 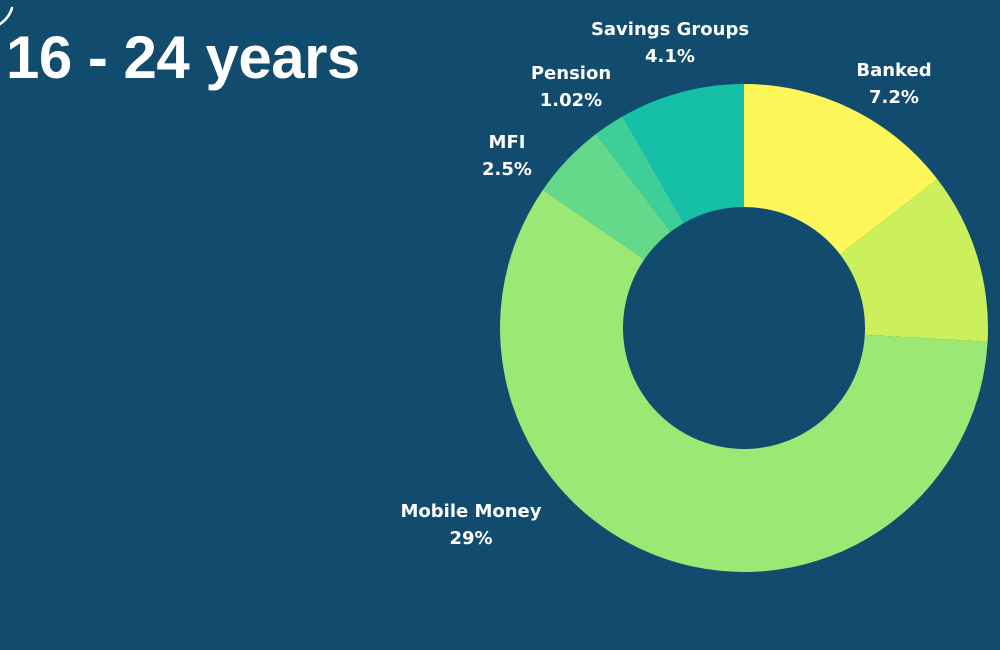 I want to click on slice-savings-groups, so click(x=683, y=154).